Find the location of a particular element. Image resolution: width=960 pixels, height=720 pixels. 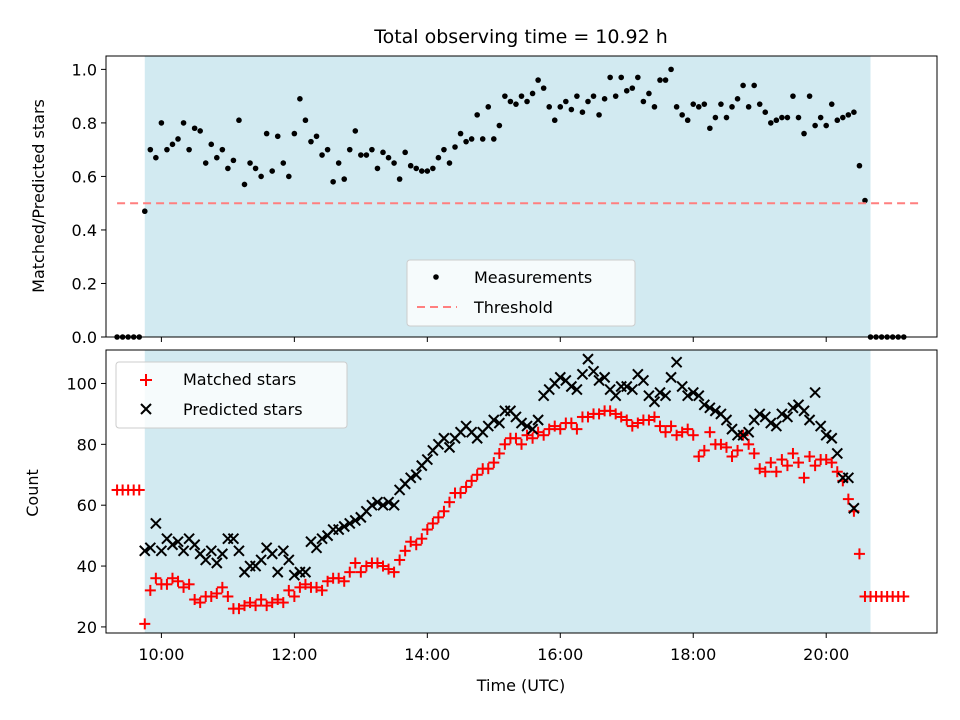

count-legend: Matched stars Predicted stars is located at coordinates (231, 395).